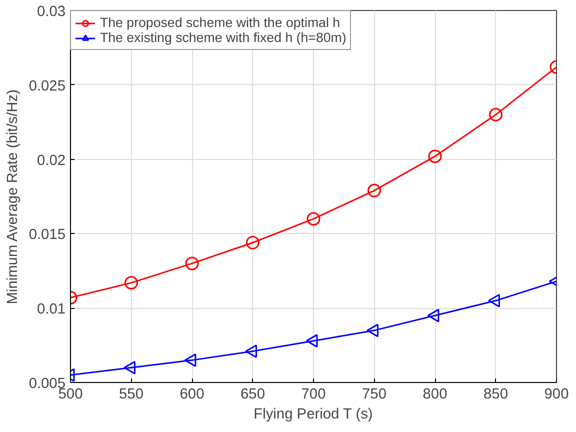 The width and height of the screenshot is (576, 432). I want to click on x-tick-label: 550, so click(131, 394).